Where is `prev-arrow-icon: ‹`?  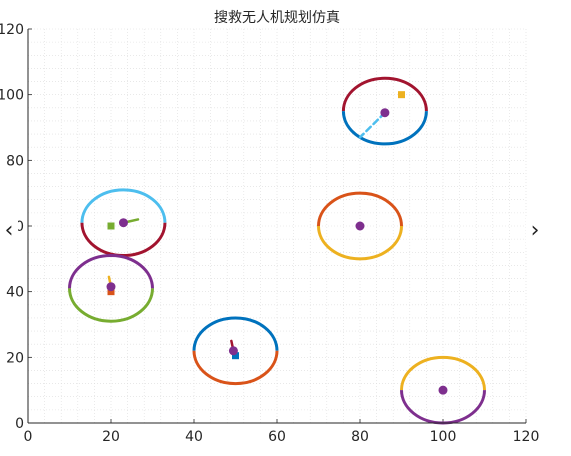 prev-arrow-icon: ‹ is located at coordinates (9, 231).